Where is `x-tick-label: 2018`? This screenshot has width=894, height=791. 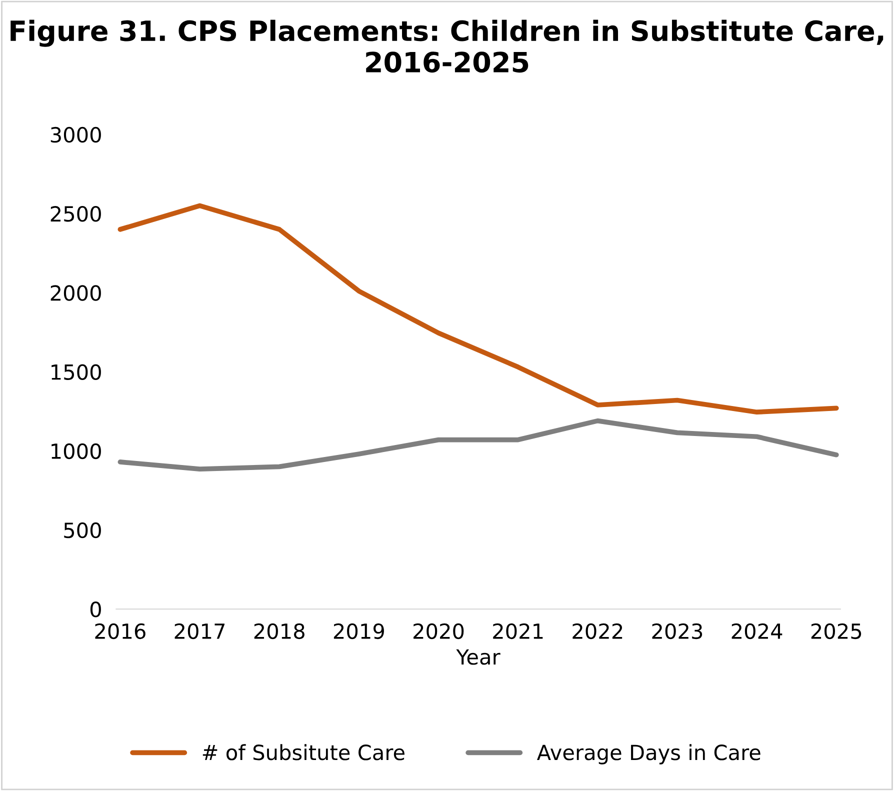
x-tick-label: 2018 is located at coordinates (279, 631).